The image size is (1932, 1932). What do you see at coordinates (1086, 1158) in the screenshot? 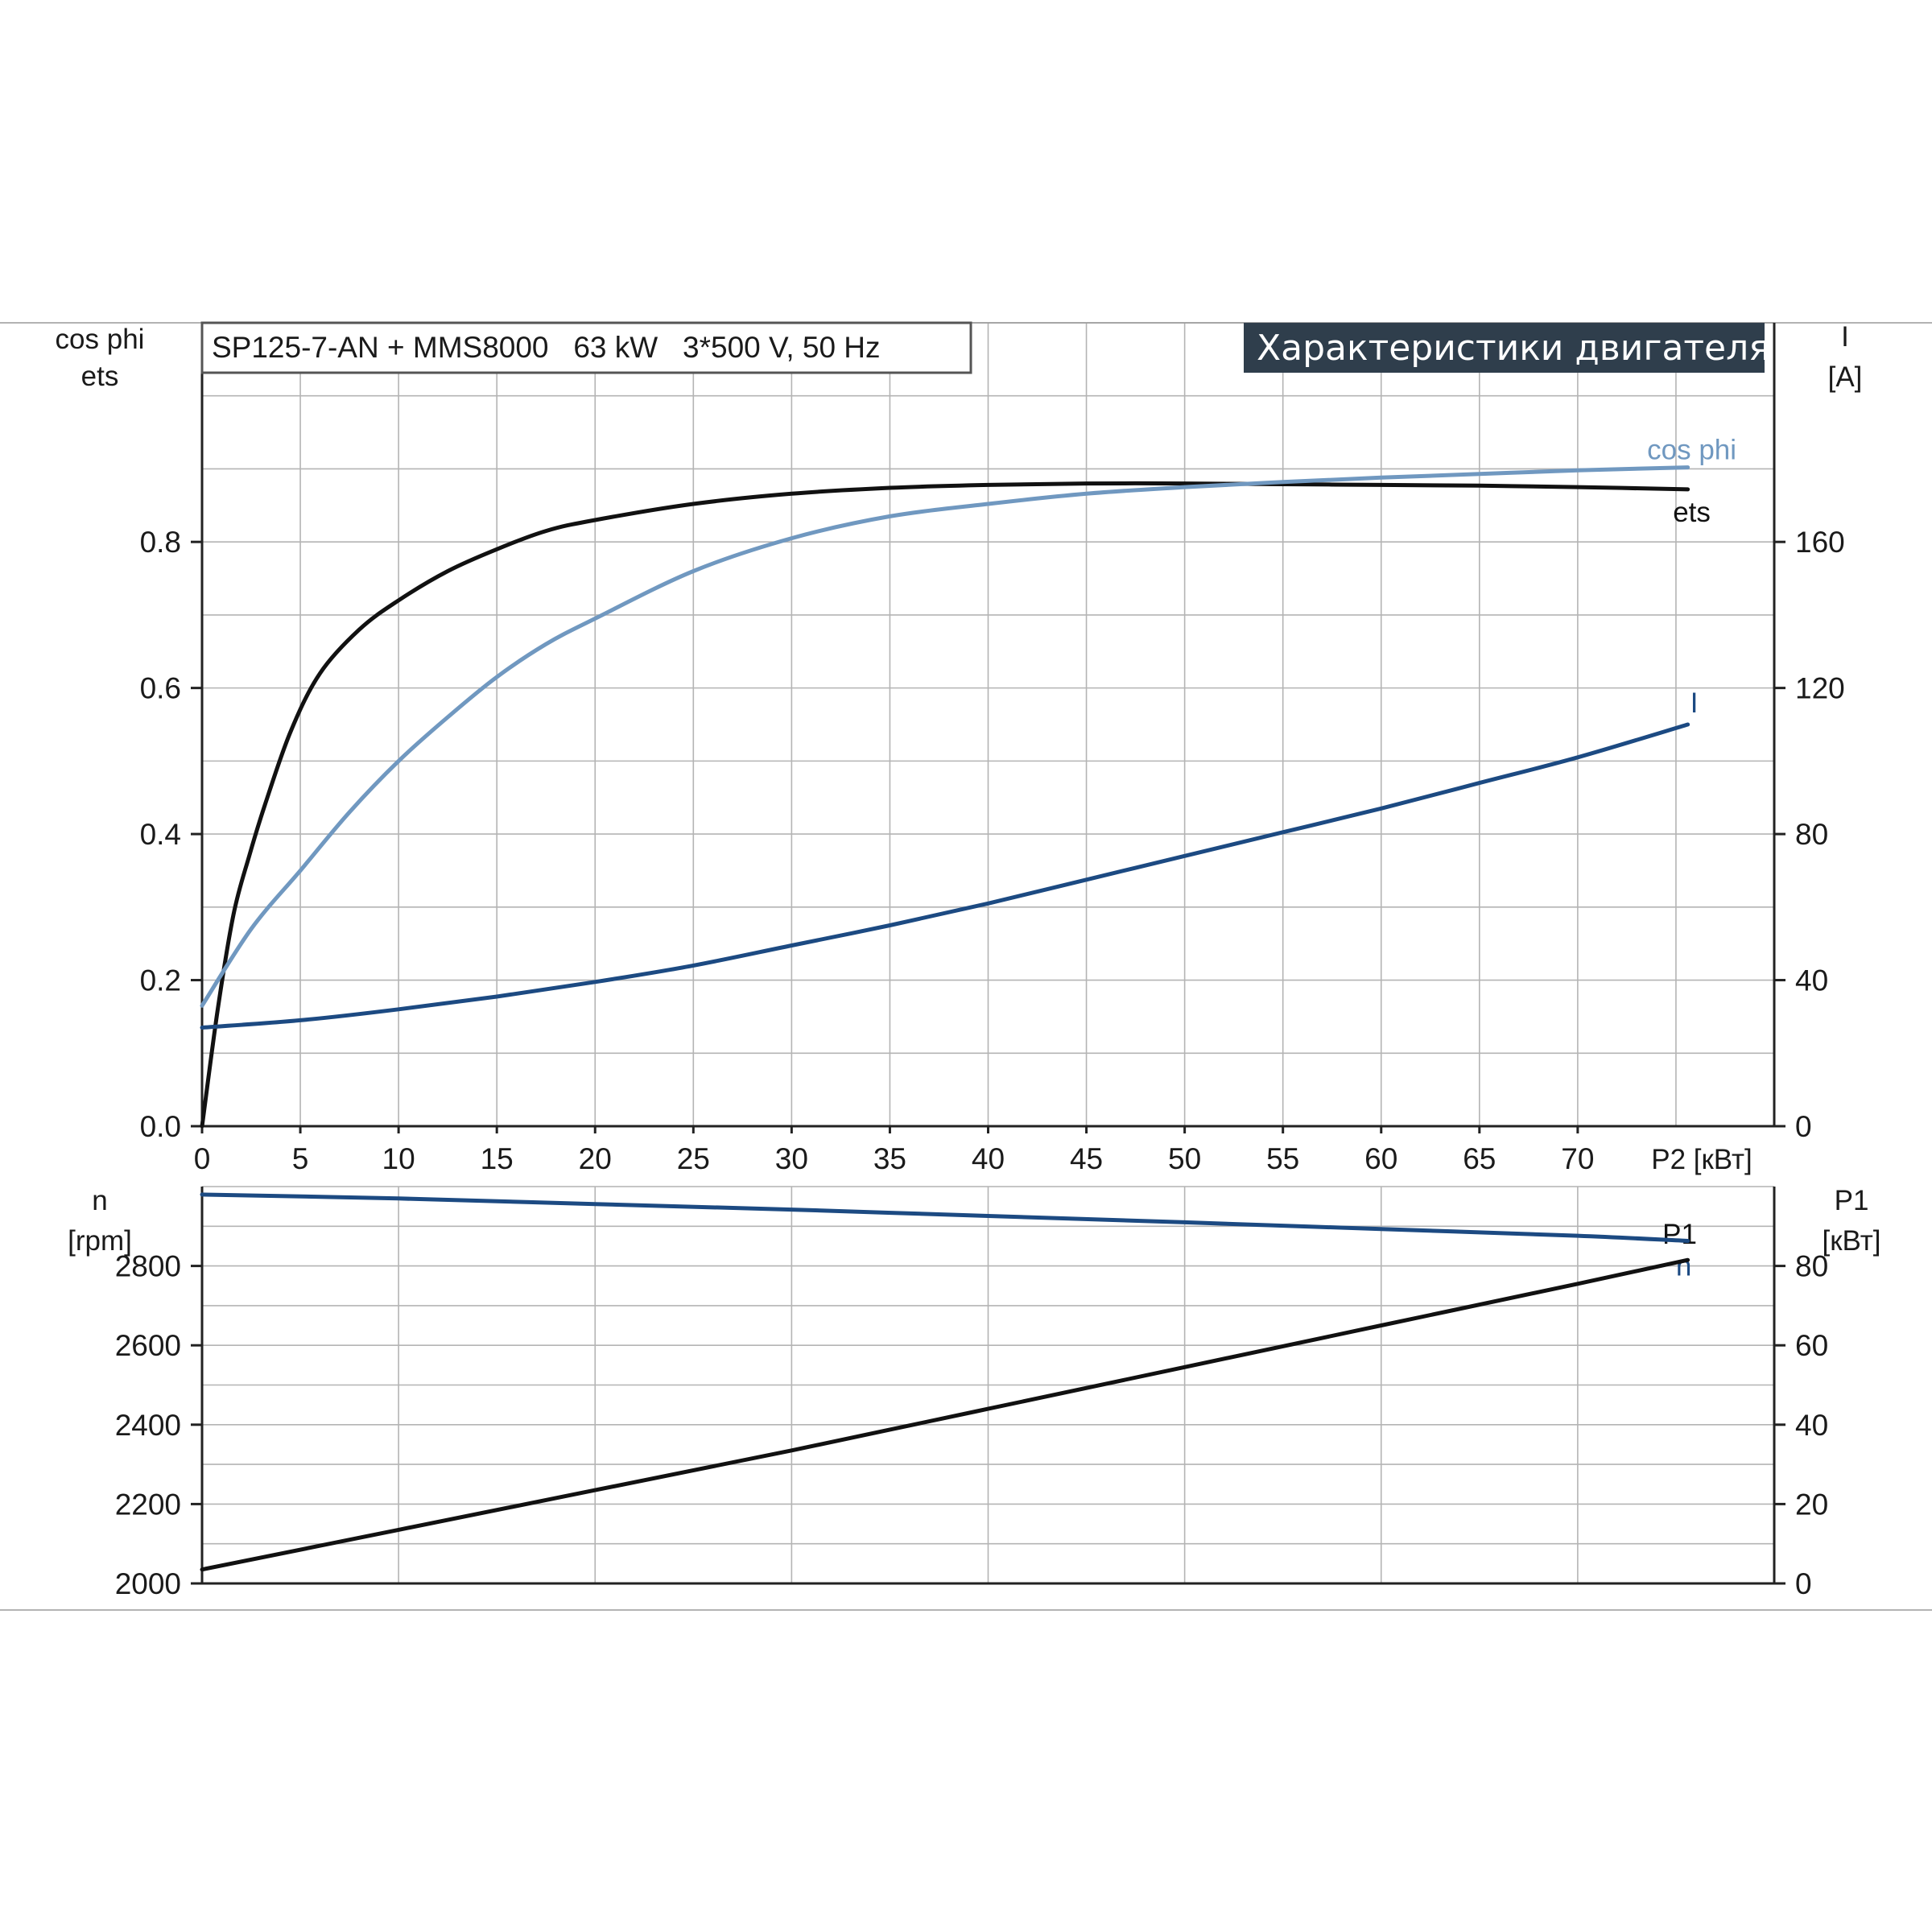
I see `x-tick-label: 45` at bounding box center [1086, 1158].